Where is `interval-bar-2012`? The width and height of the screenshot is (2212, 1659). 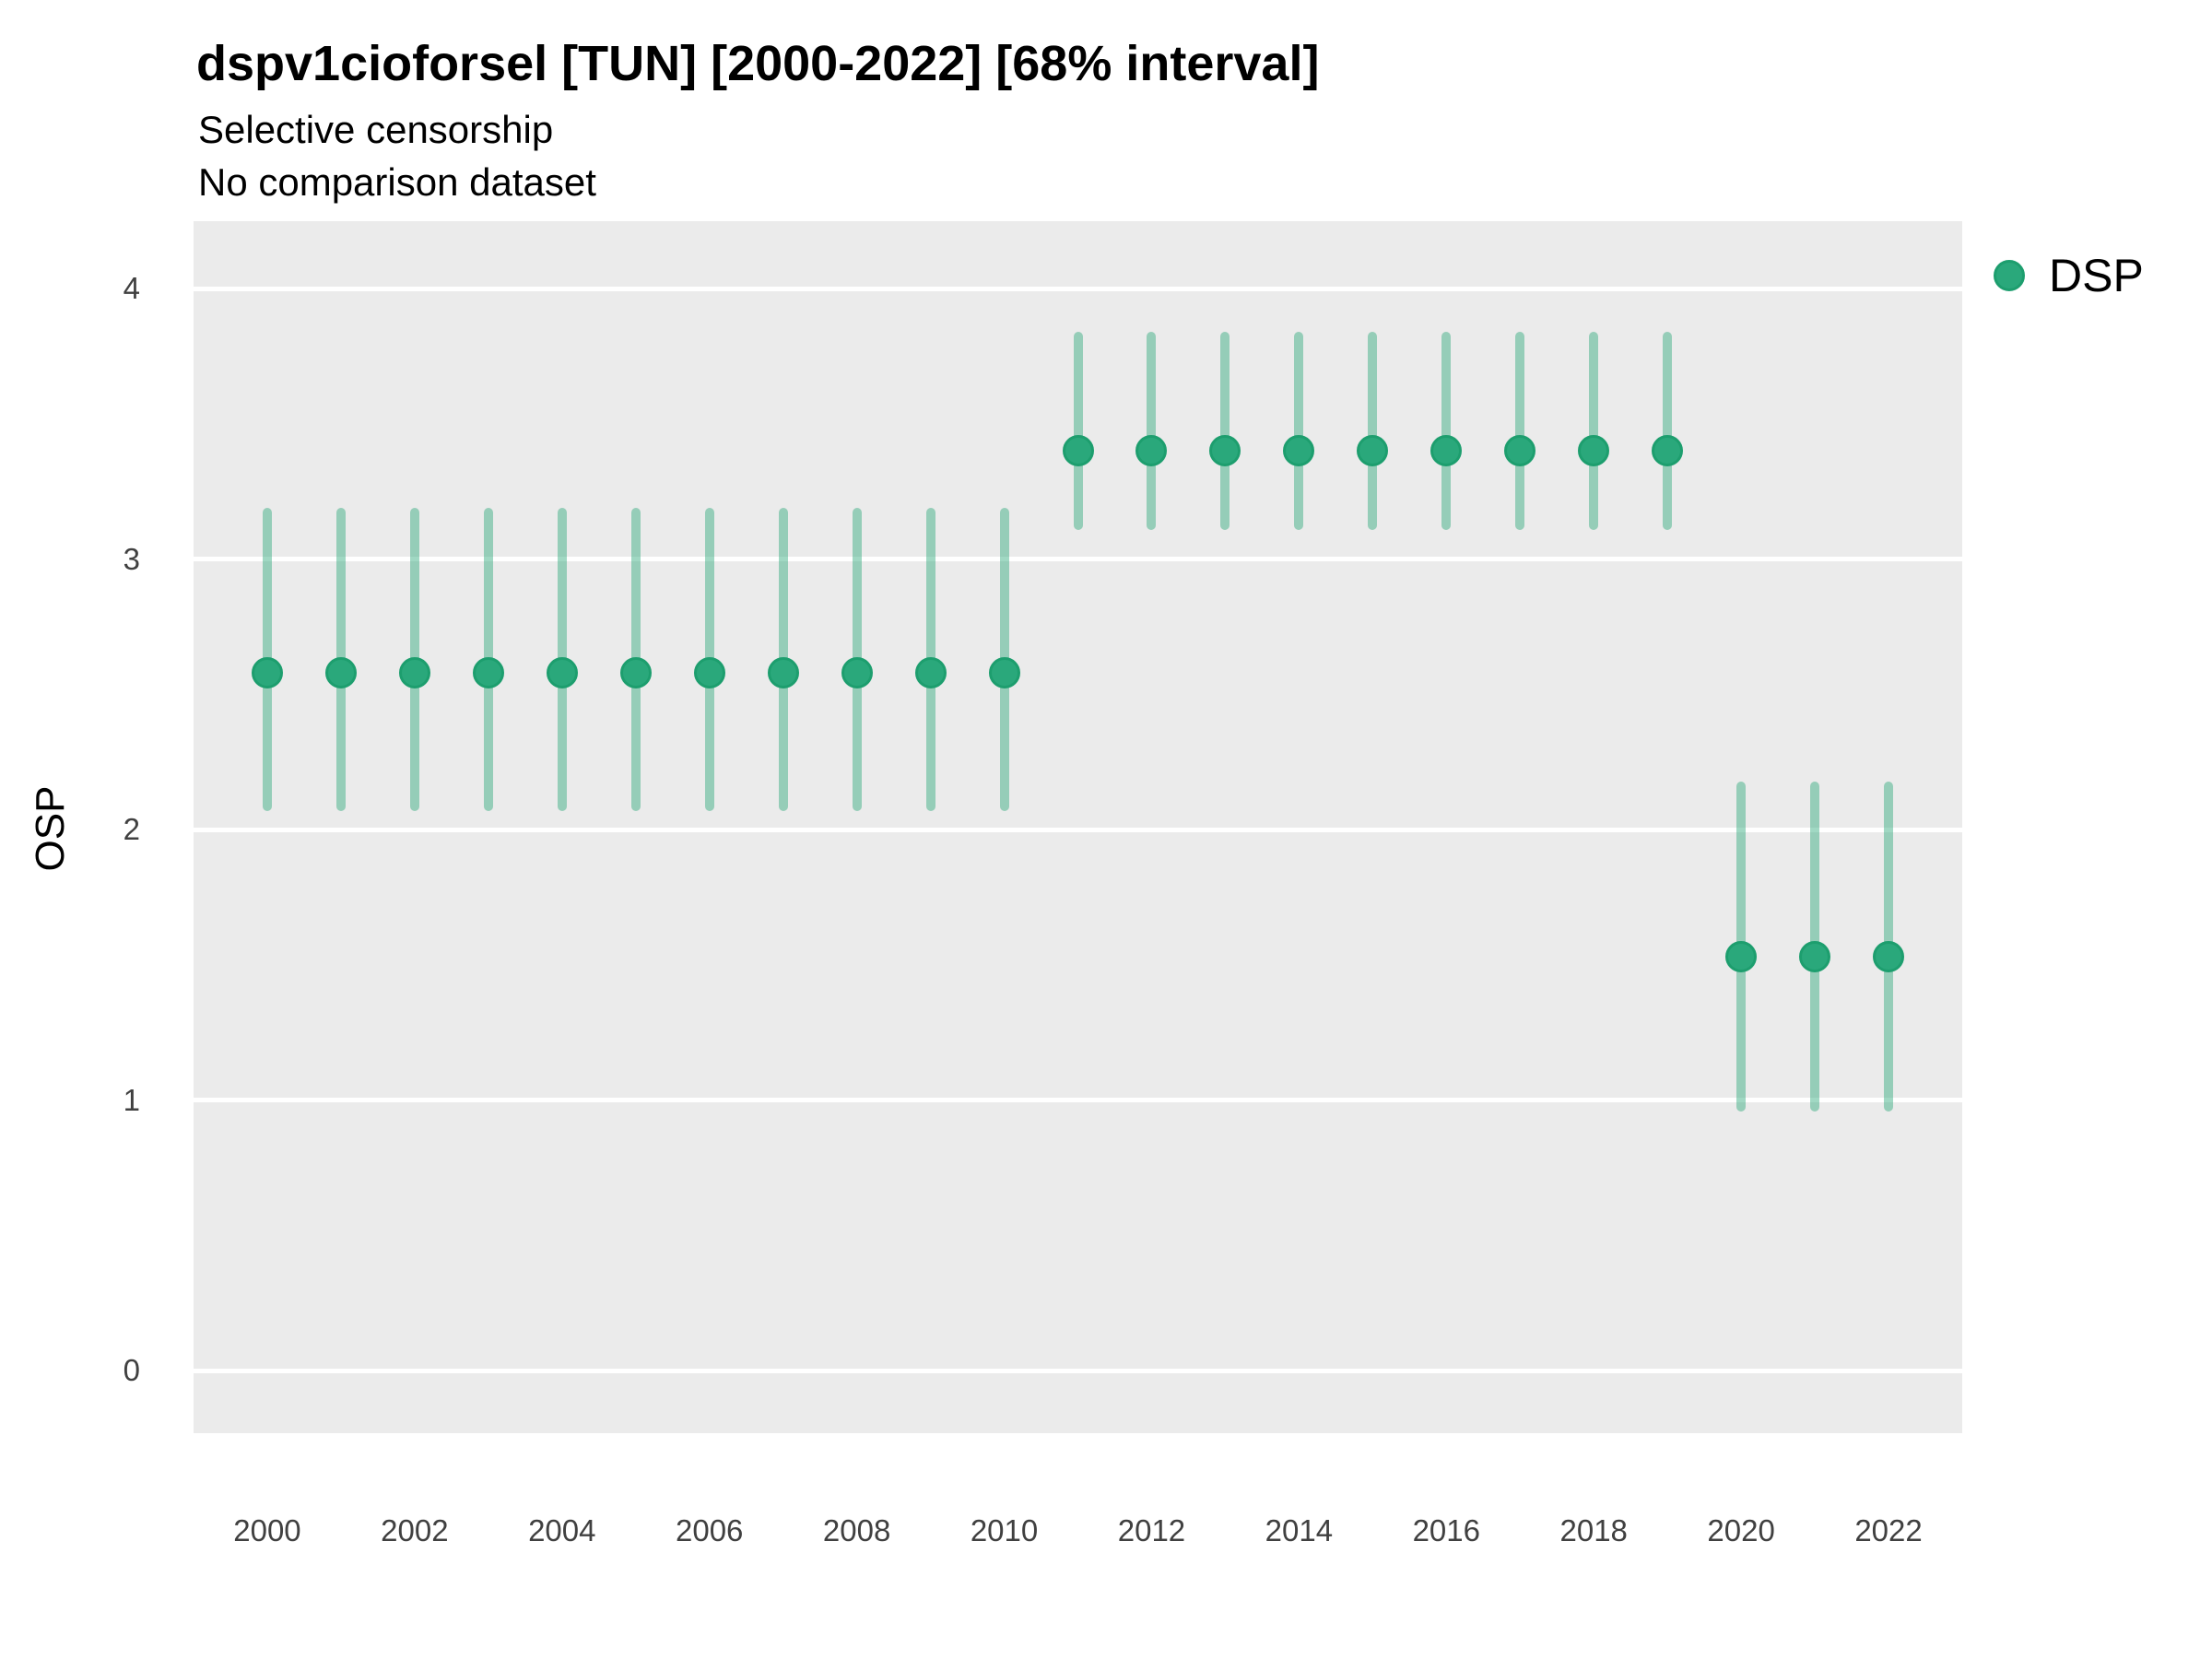 interval-bar-2012 is located at coordinates (1152, 431).